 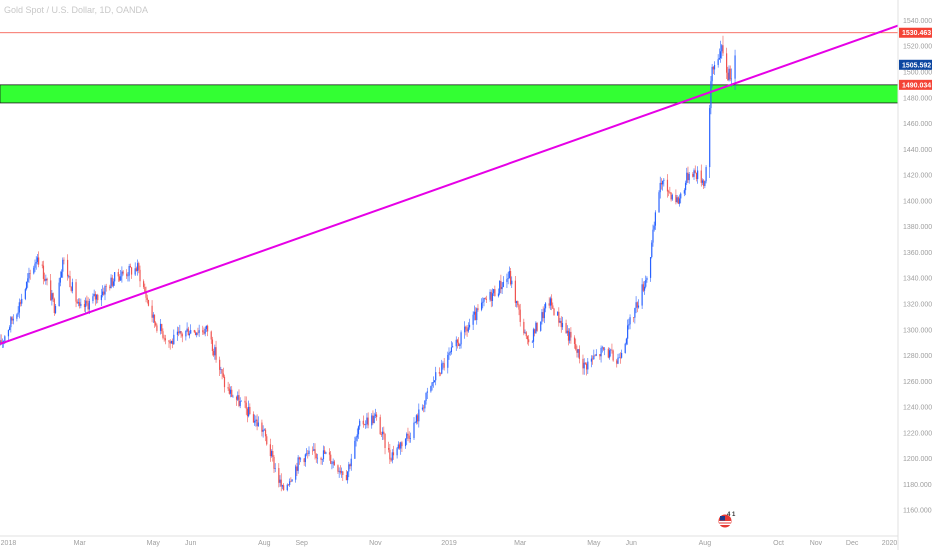 I want to click on price-tick-label: 1300.000, so click(x=917, y=330).